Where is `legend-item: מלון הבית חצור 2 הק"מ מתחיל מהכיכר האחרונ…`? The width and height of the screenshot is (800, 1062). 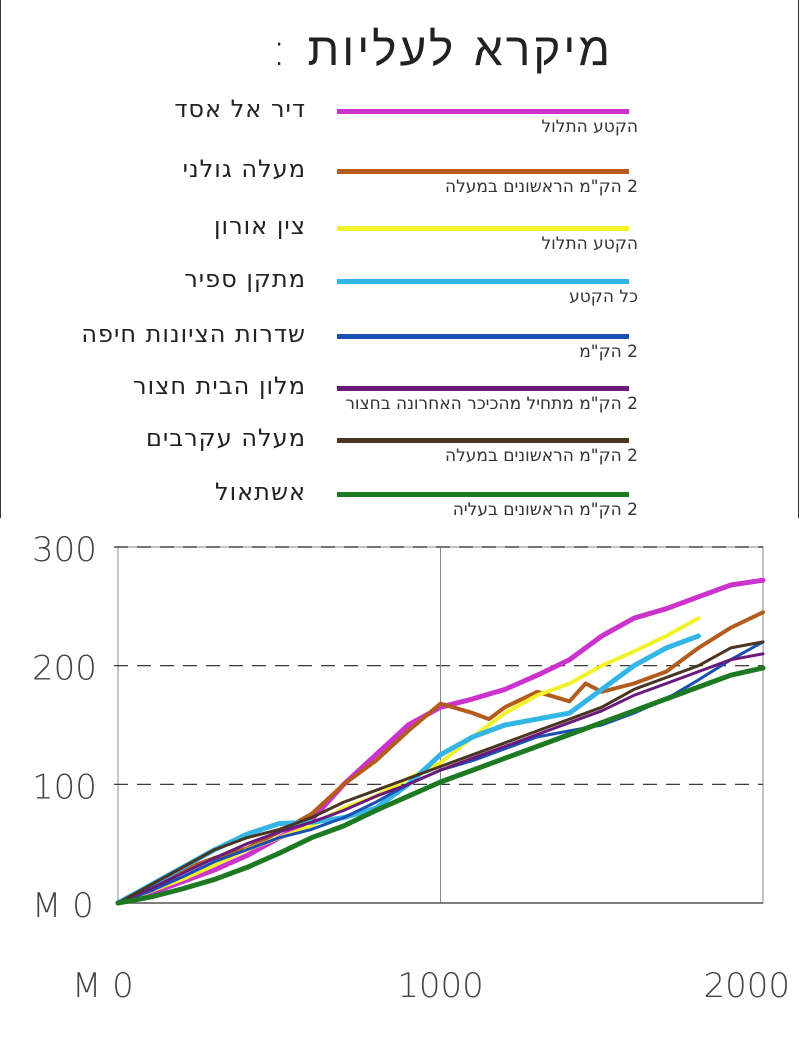
legend-item: מלון הבית חצור 2 הק"מ מתחיל מהכיכר האחרונ… is located at coordinates (400, 402).